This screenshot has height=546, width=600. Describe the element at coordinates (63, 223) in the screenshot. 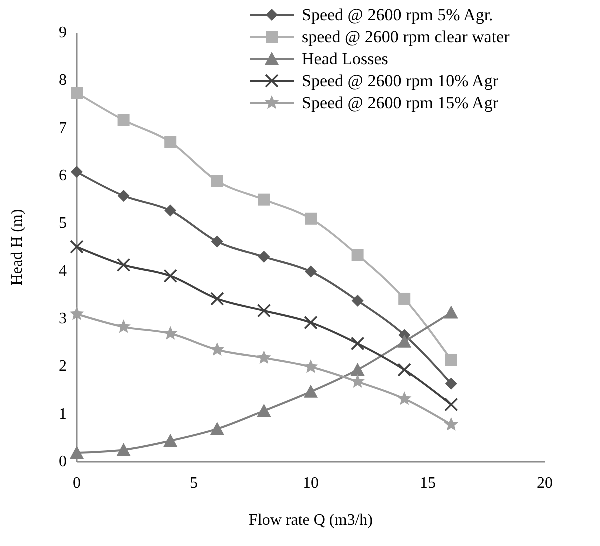

I see `y-tick-label: 5` at that location.